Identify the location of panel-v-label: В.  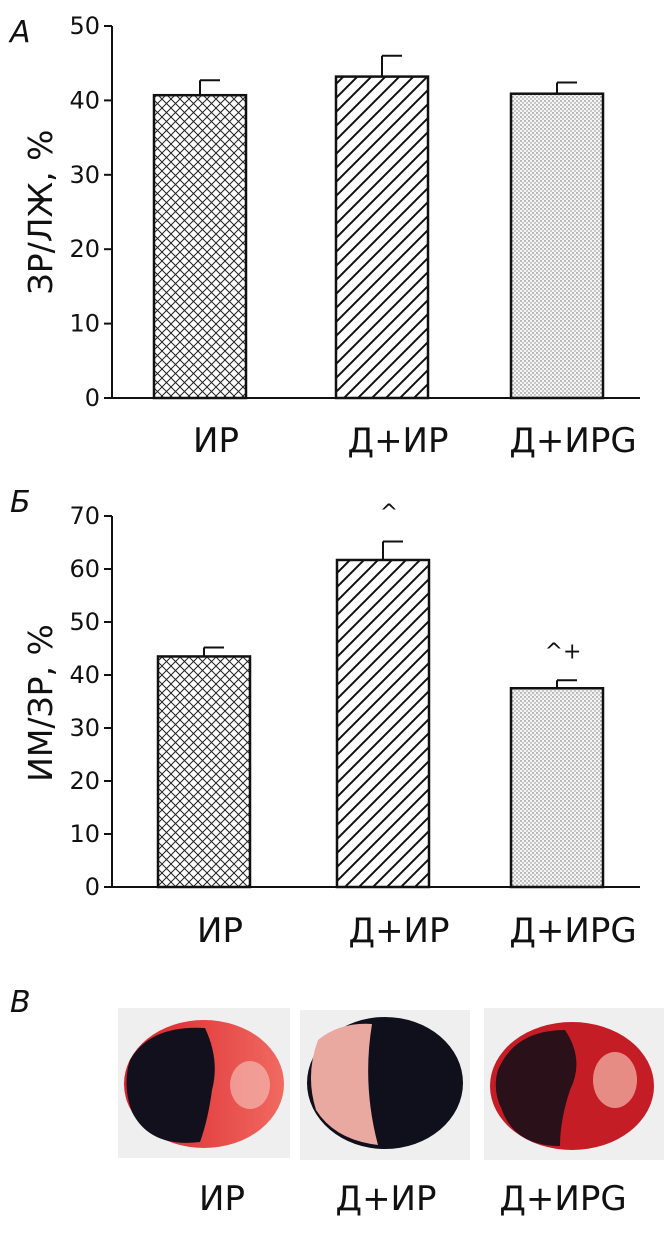
(20, 1002).